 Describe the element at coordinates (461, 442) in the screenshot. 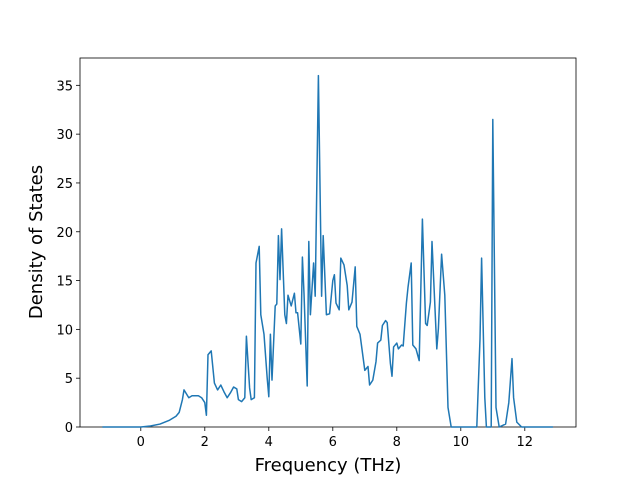

I see `x-tick-label: 10` at that location.